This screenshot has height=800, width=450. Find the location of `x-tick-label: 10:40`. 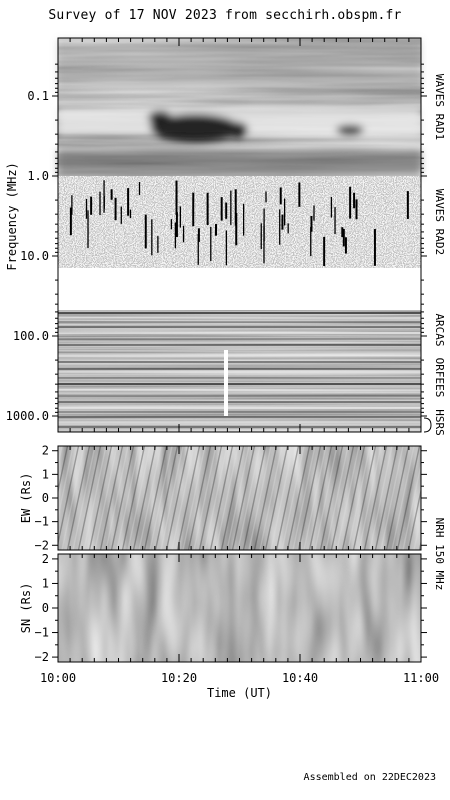

x-tick-label: 10:40 is located at coordinates (300, 678).